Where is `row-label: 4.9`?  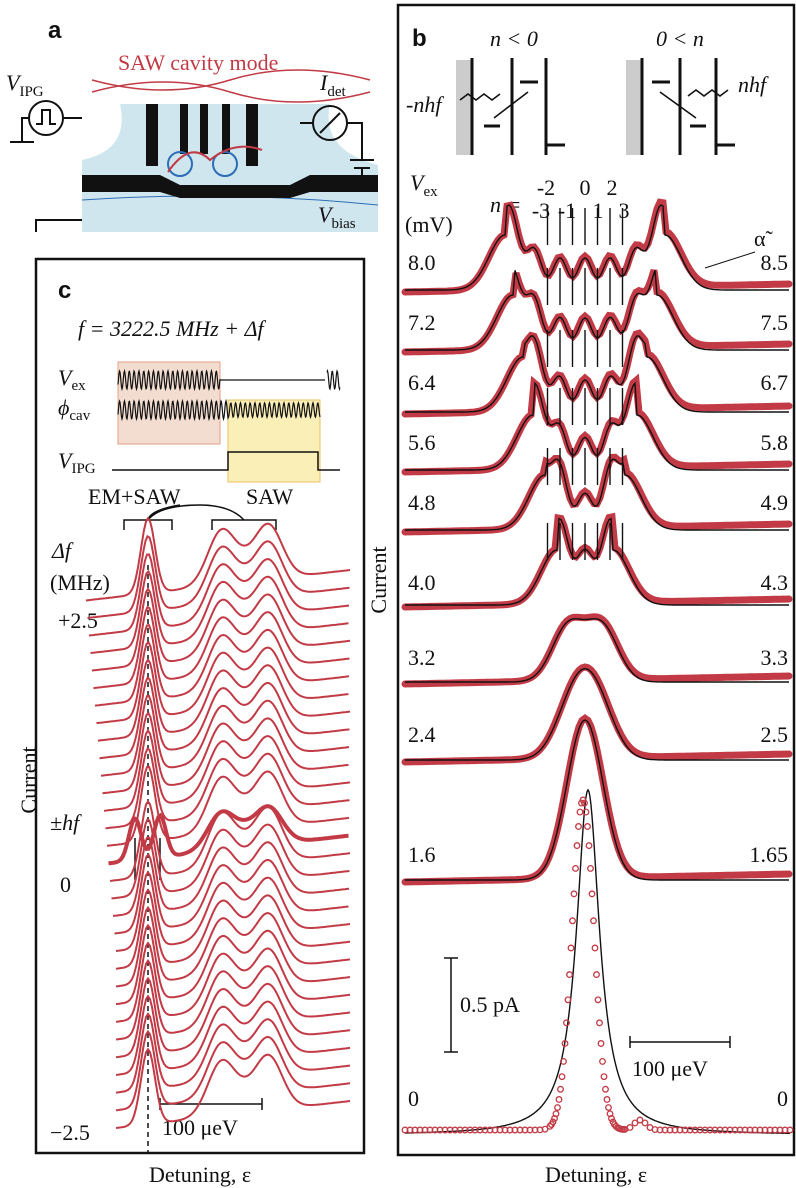
row-label: 4.9 is located at coordinates (775, 502).